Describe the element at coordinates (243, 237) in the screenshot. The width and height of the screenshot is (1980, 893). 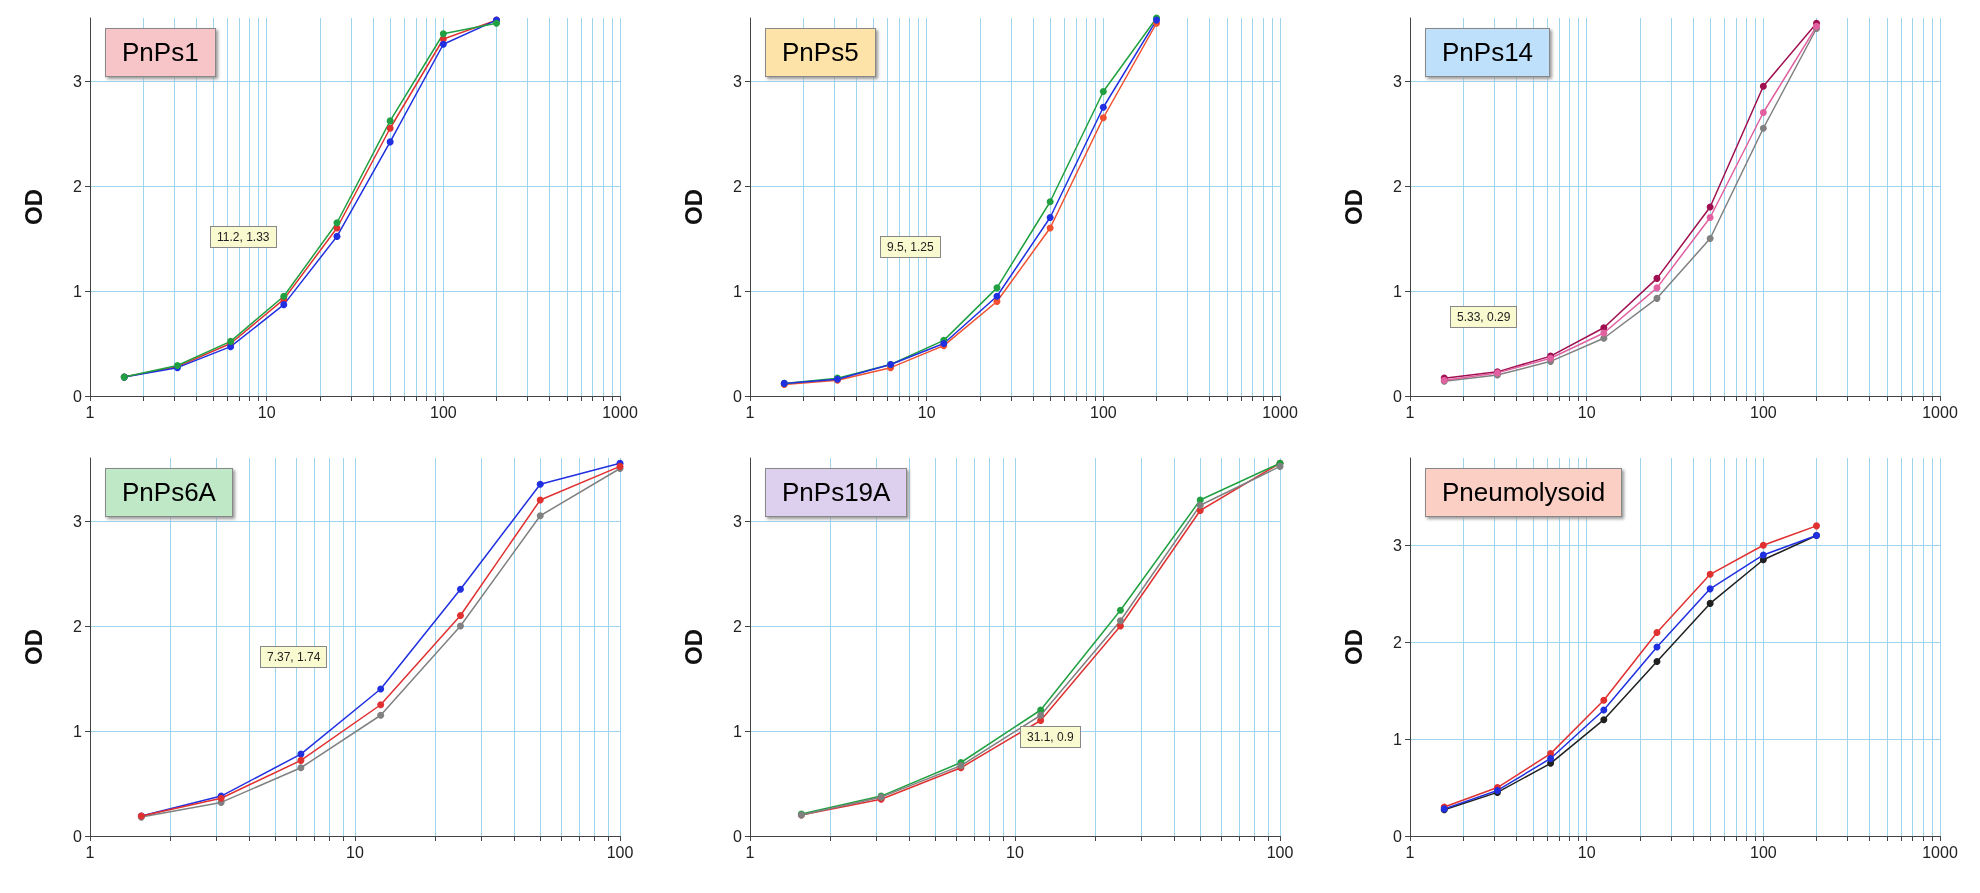
I see `annotation: 11.2, 1.33` at that location.